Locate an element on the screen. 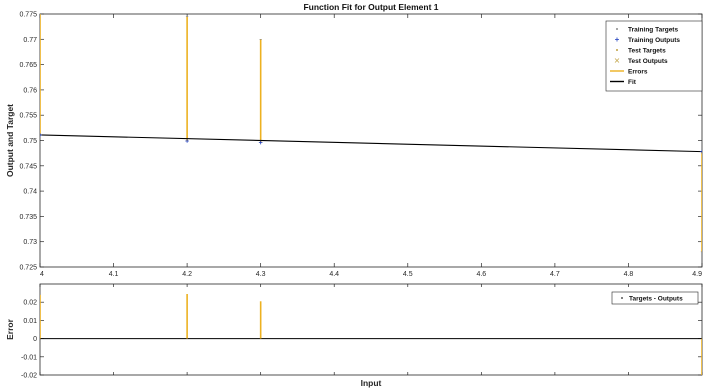 Image resolution: width=704 pixels, height=390 pixels. y-tick-label: 0.765 is located at coordinates (28, 65).